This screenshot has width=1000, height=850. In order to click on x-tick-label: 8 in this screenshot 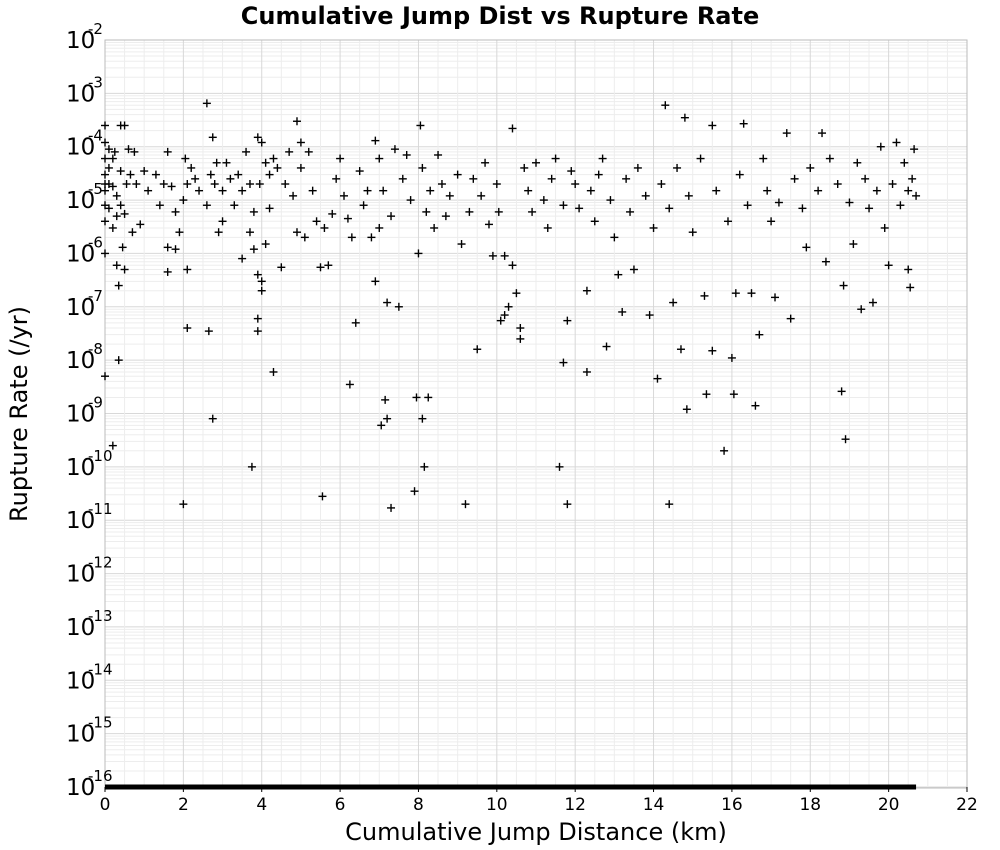, I will do `click(418, 805)`.